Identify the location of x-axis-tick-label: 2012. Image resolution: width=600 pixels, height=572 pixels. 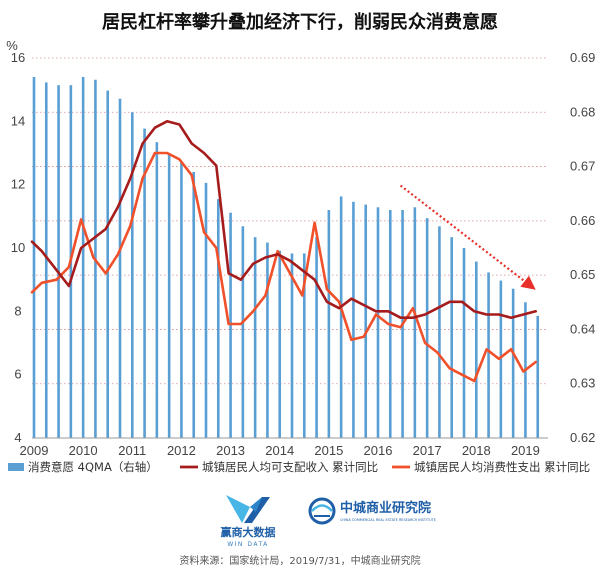
(181, 450).